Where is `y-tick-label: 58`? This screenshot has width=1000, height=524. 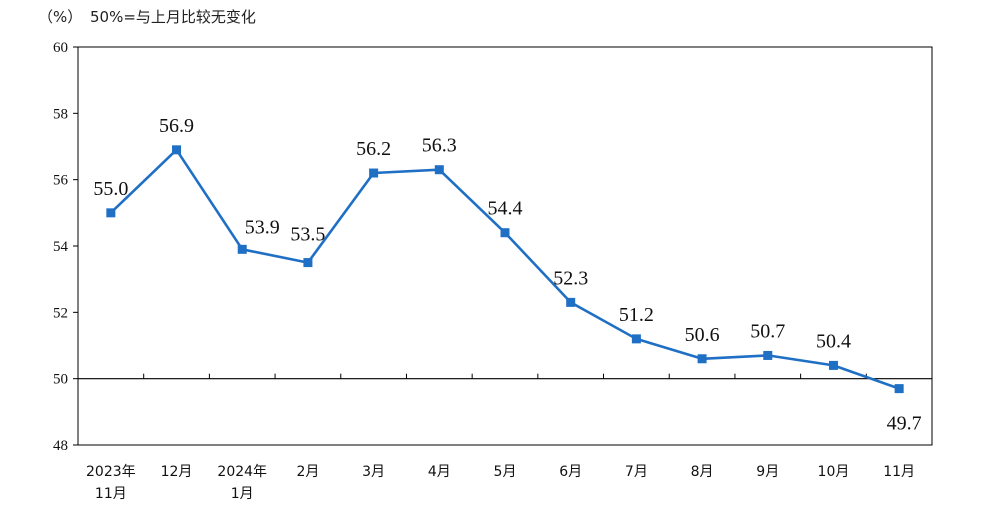 y-tick-label: 58 is located at coordinates (60, 114).